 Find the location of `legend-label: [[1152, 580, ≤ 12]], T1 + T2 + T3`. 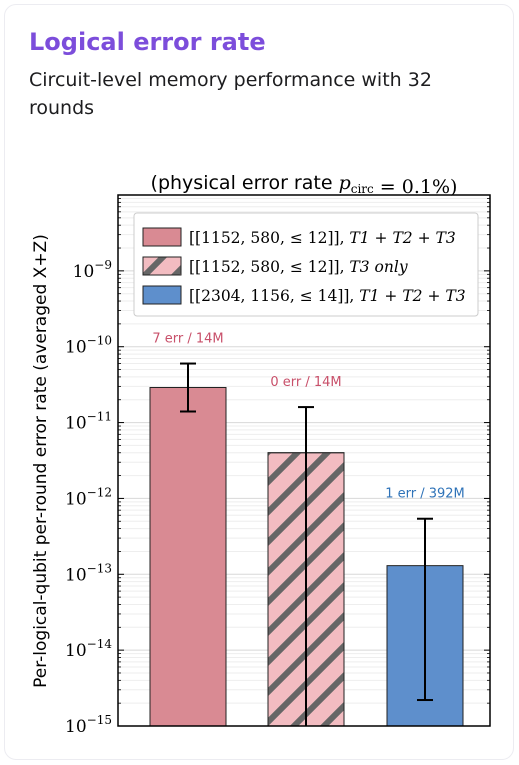

legend-label: [[1152, 580, ≤ 12]], T1 + T2 + T3 is located at coordinates (322, 238).